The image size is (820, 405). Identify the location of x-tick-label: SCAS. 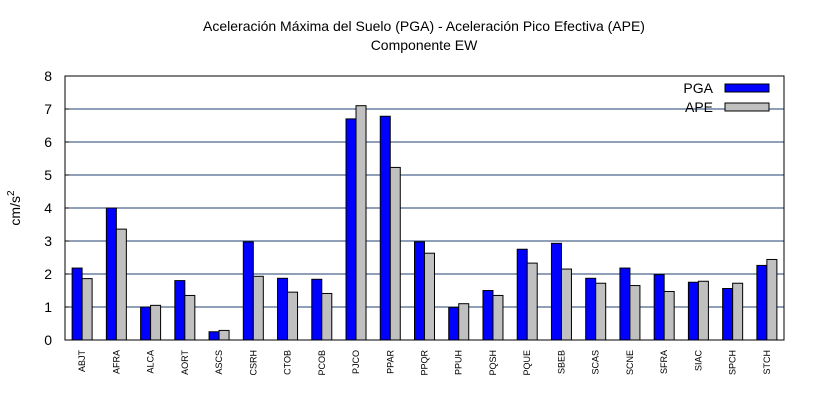
(596, 362).